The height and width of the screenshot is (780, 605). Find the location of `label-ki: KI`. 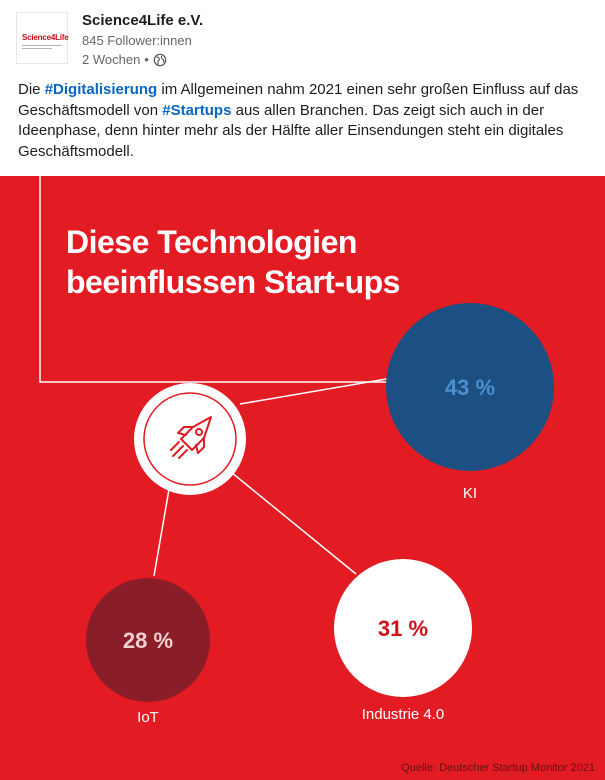

label-ki: KI is located at coordinates (470, 493).